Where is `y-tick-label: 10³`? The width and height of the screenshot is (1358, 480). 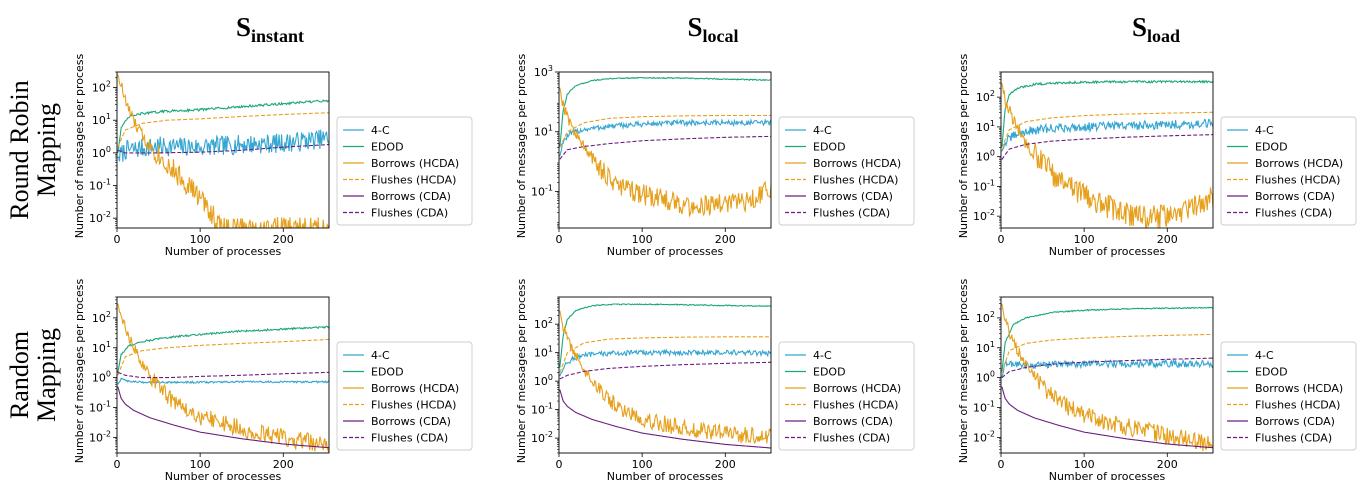 y-tick-label: 10³ is located at coordinates (543, 71).